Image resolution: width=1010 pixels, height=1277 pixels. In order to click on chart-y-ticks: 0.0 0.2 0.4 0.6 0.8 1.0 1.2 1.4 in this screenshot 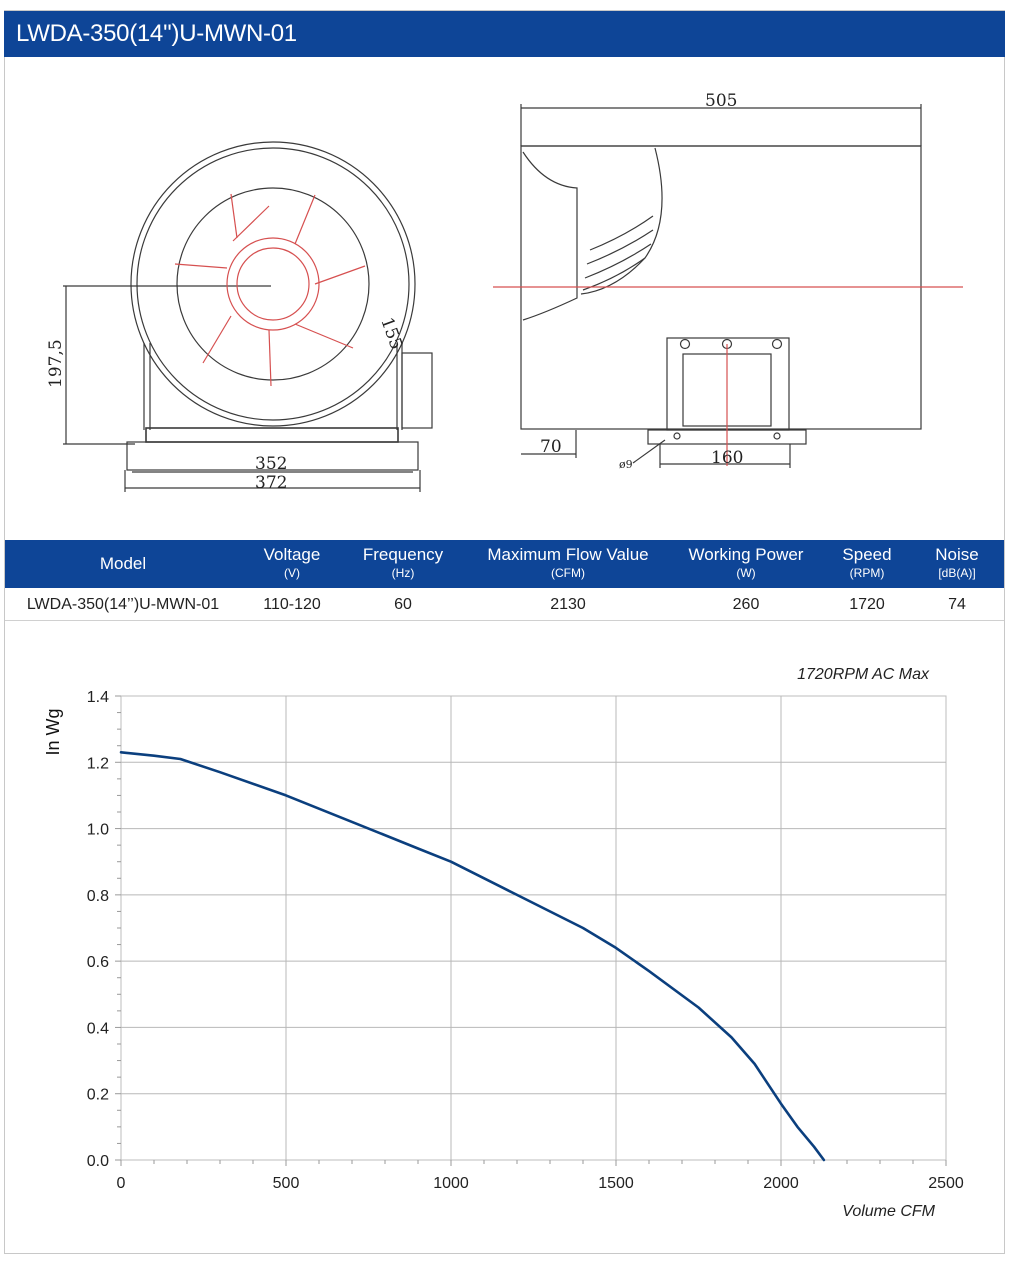, I will do `click(98, 929)`.